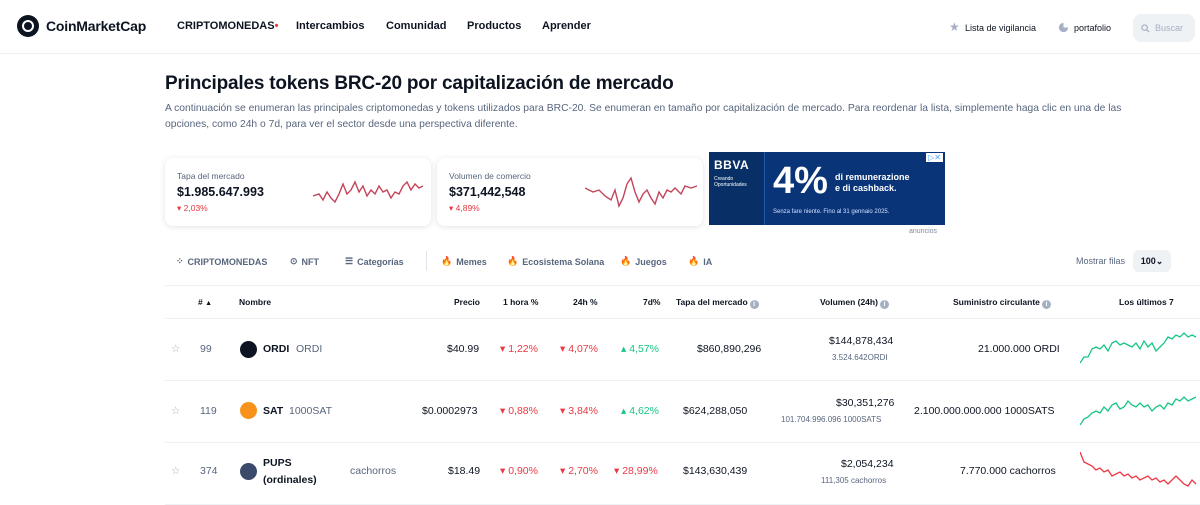  Describe the element at coordinates (860, 357) in the screenshot. I see `volume-sub: 3.524.642ORDI` at that location.